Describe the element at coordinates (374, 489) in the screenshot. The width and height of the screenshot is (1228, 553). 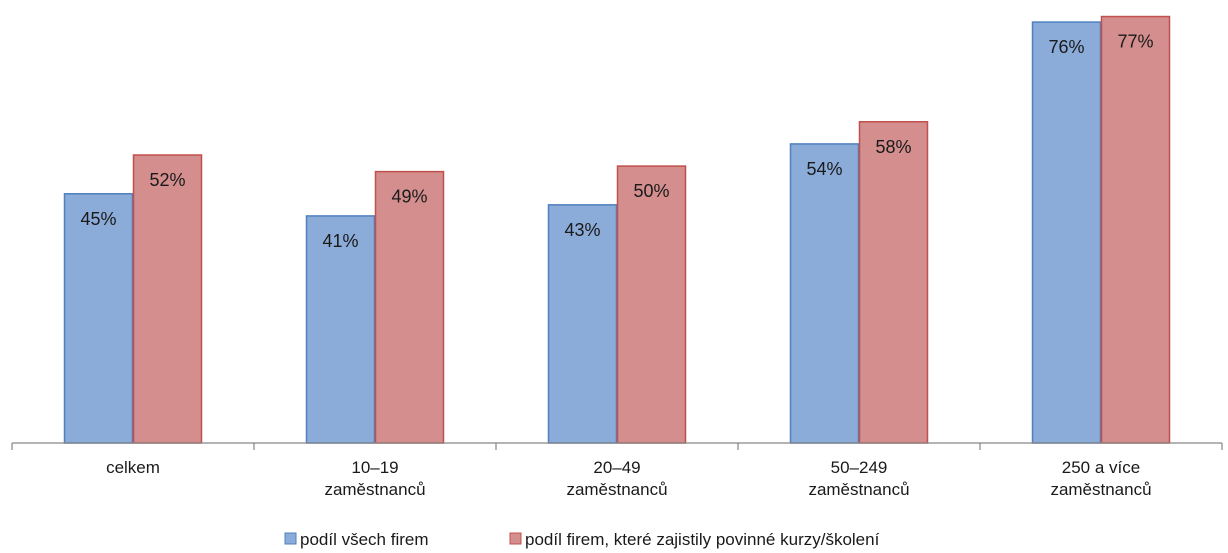
I see `x-tick-label-2-line2: zaměstnanců` at that location.